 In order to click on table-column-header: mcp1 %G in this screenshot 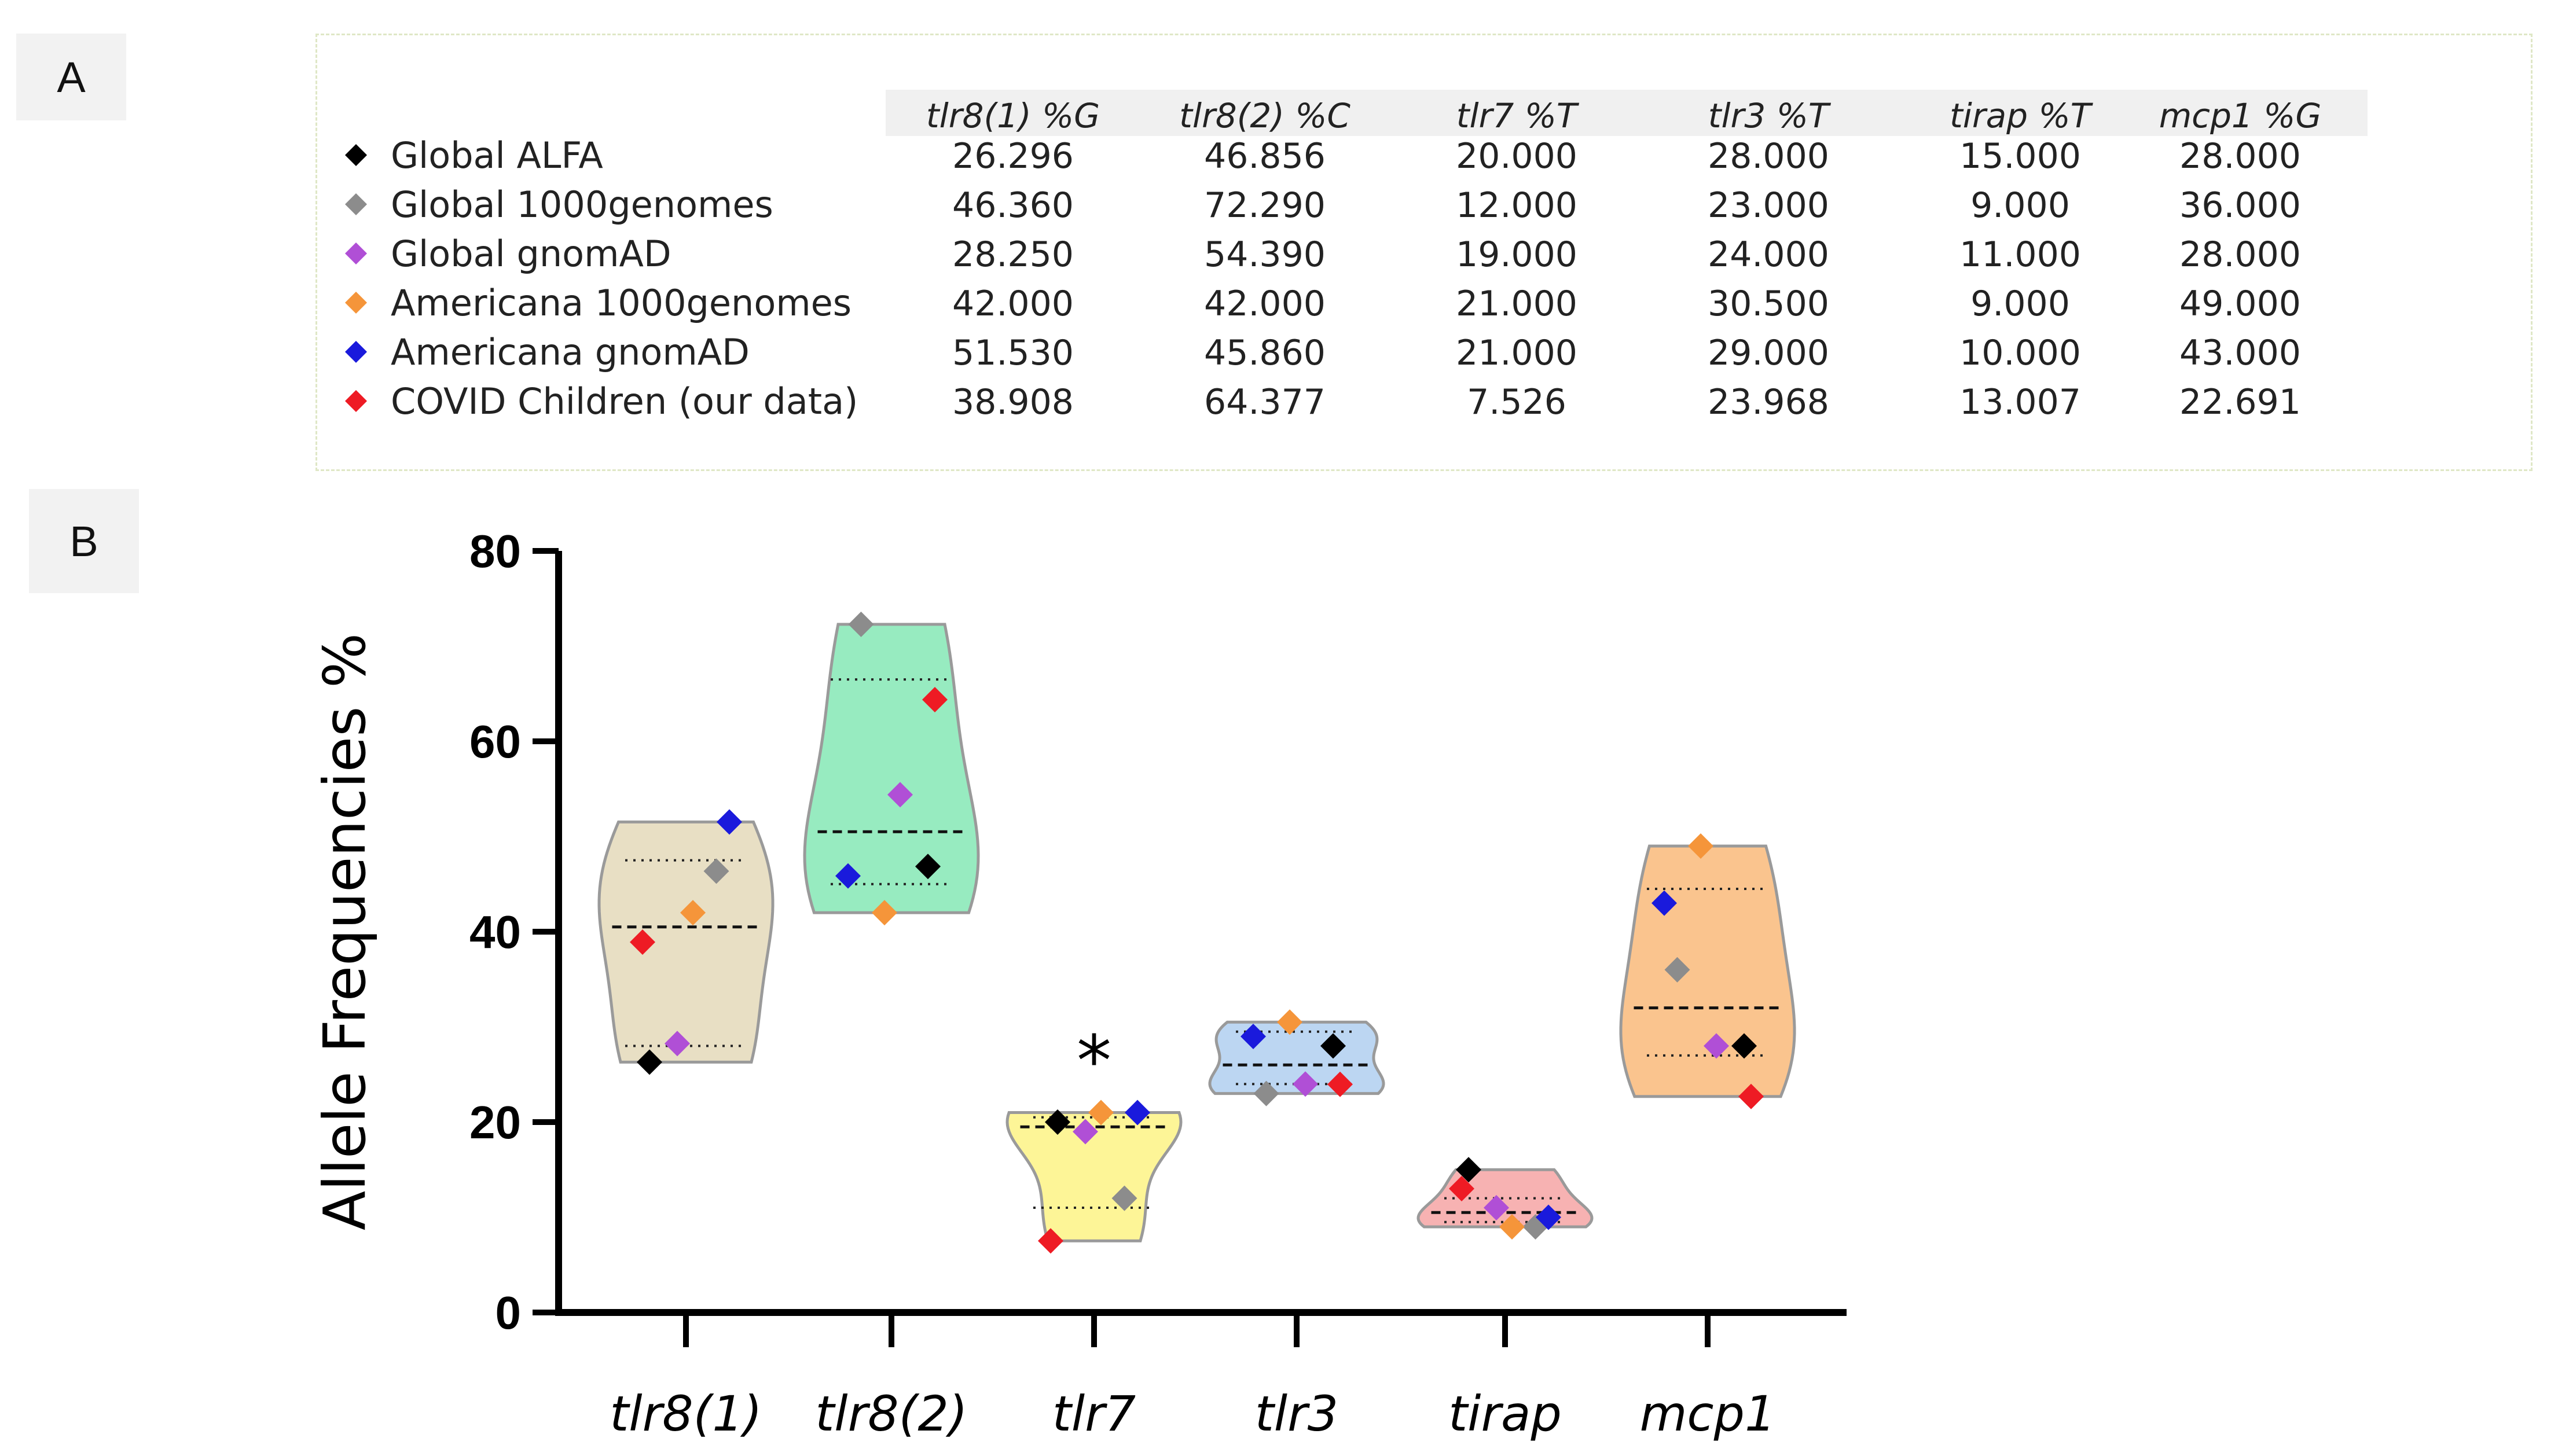, I will do `click(2240, 116)`.